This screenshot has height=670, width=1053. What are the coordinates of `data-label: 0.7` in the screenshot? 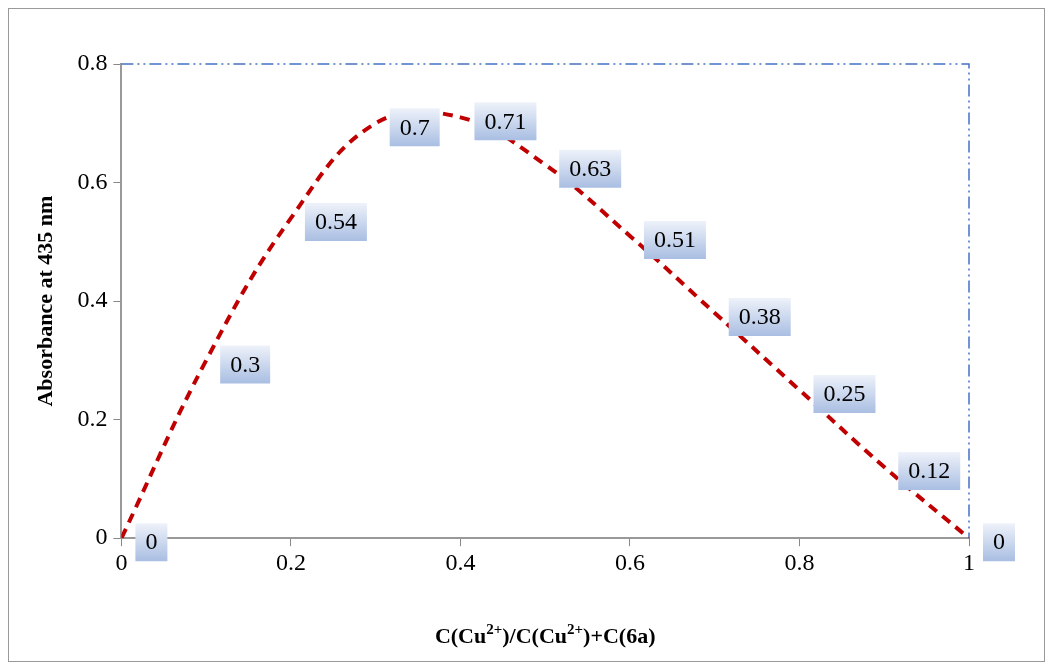 It's located at (414, 126).